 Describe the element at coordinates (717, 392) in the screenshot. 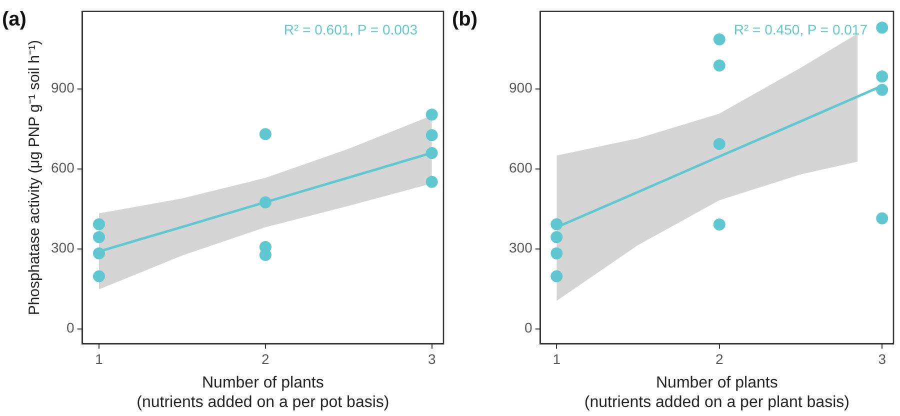

I see `x-axis-title: Number of plants (nutrients added on a per plant basis)` at that location.